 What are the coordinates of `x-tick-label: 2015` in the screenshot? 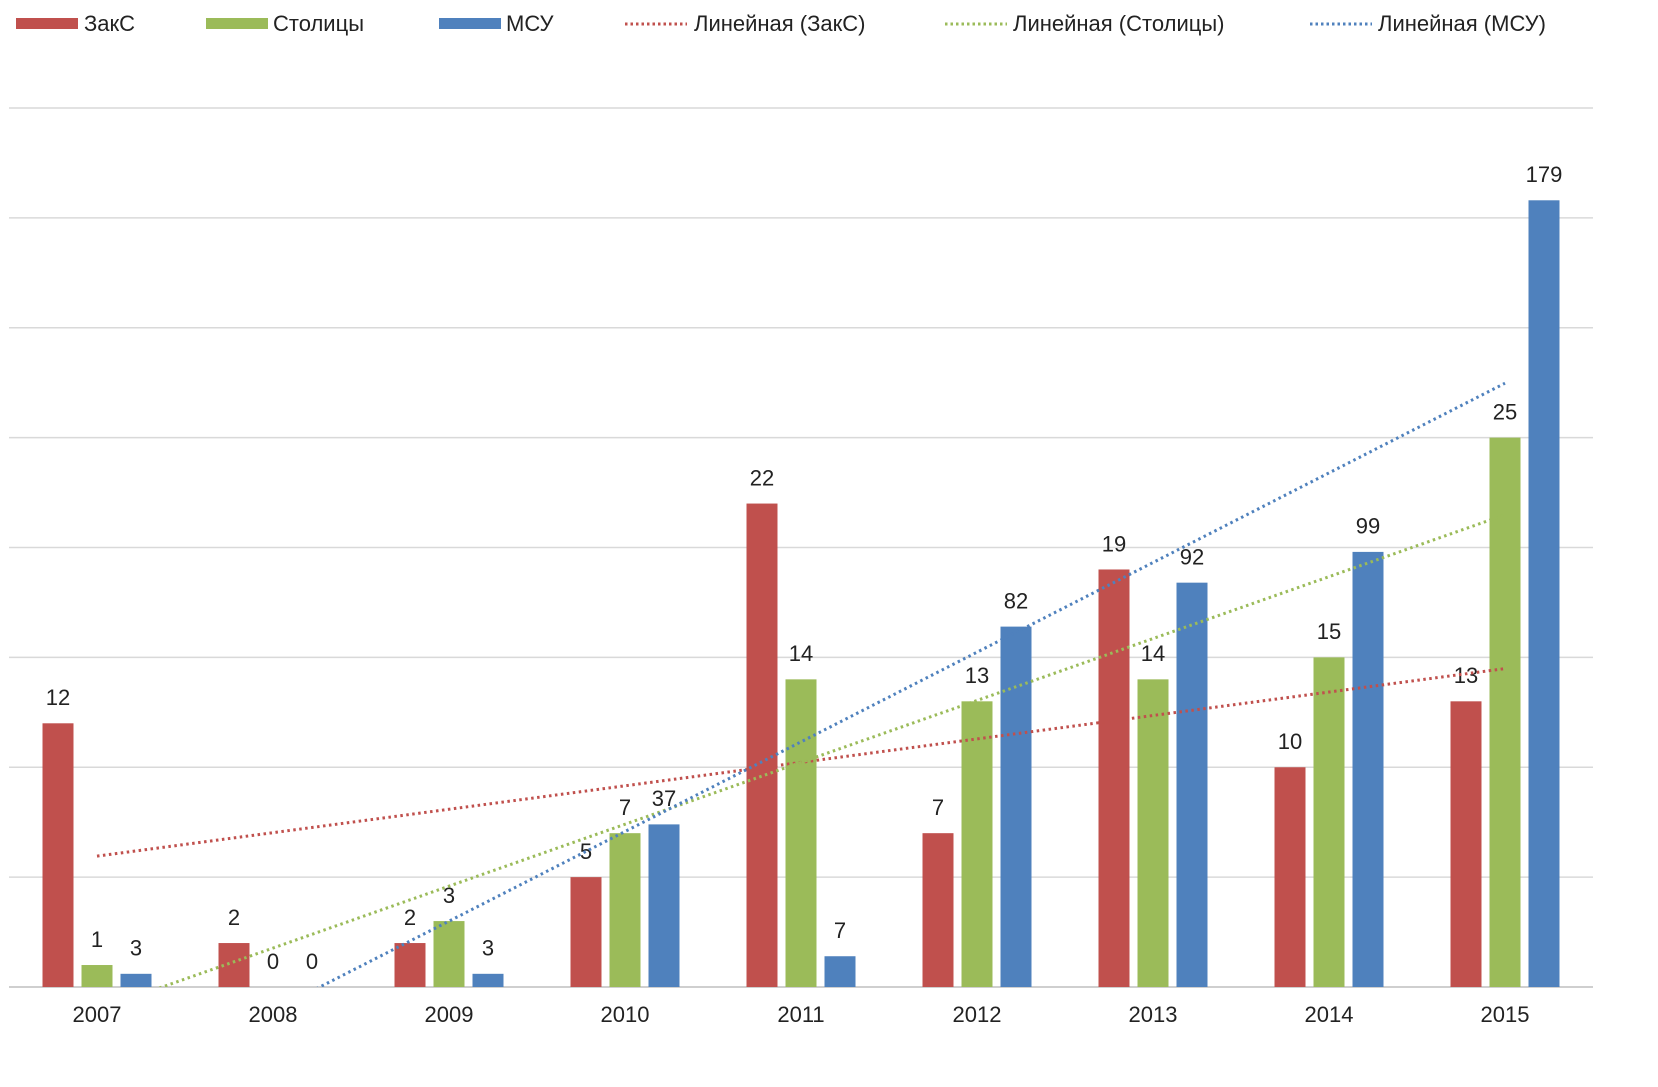 It's located at (1505, 1014).